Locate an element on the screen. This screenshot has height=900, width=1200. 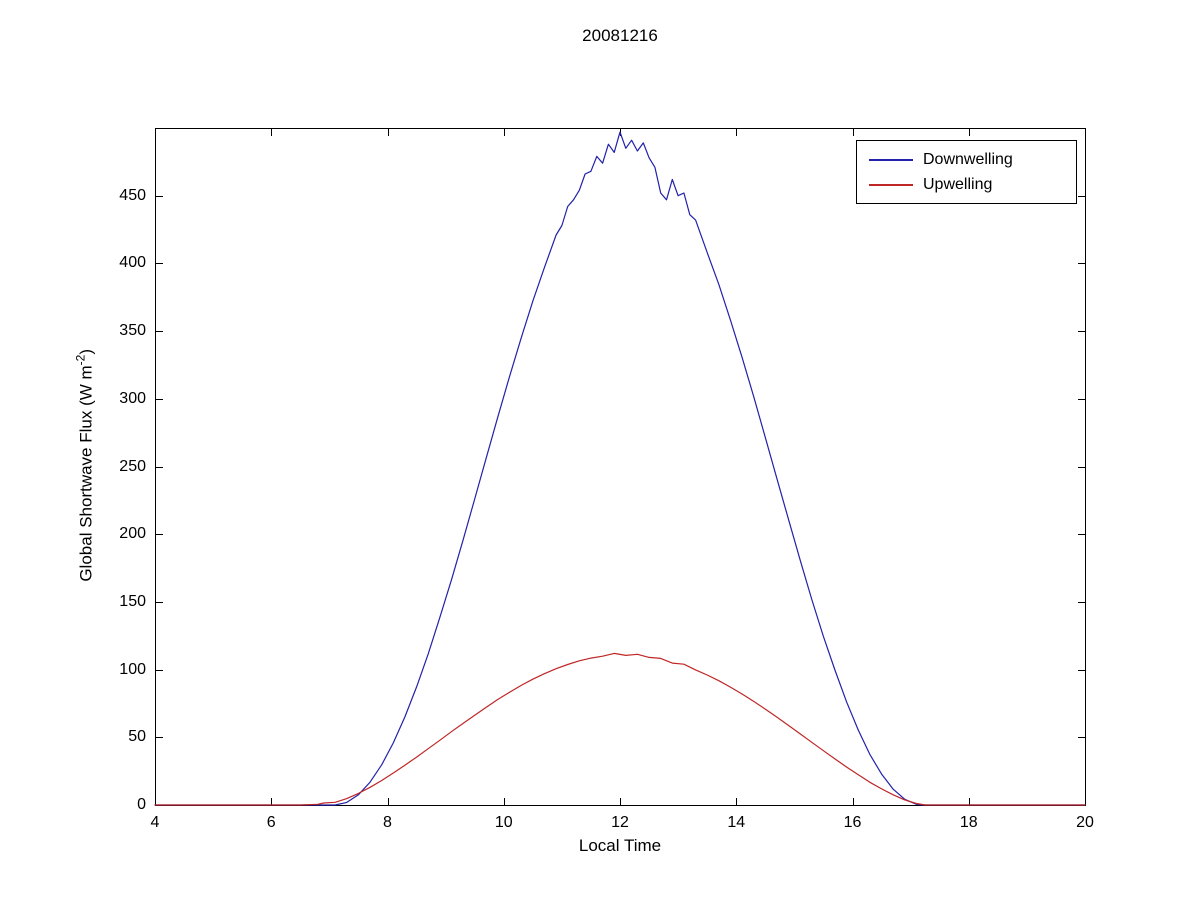
y-axis-label-superscript: -2 is located at coordinates (80, 360).